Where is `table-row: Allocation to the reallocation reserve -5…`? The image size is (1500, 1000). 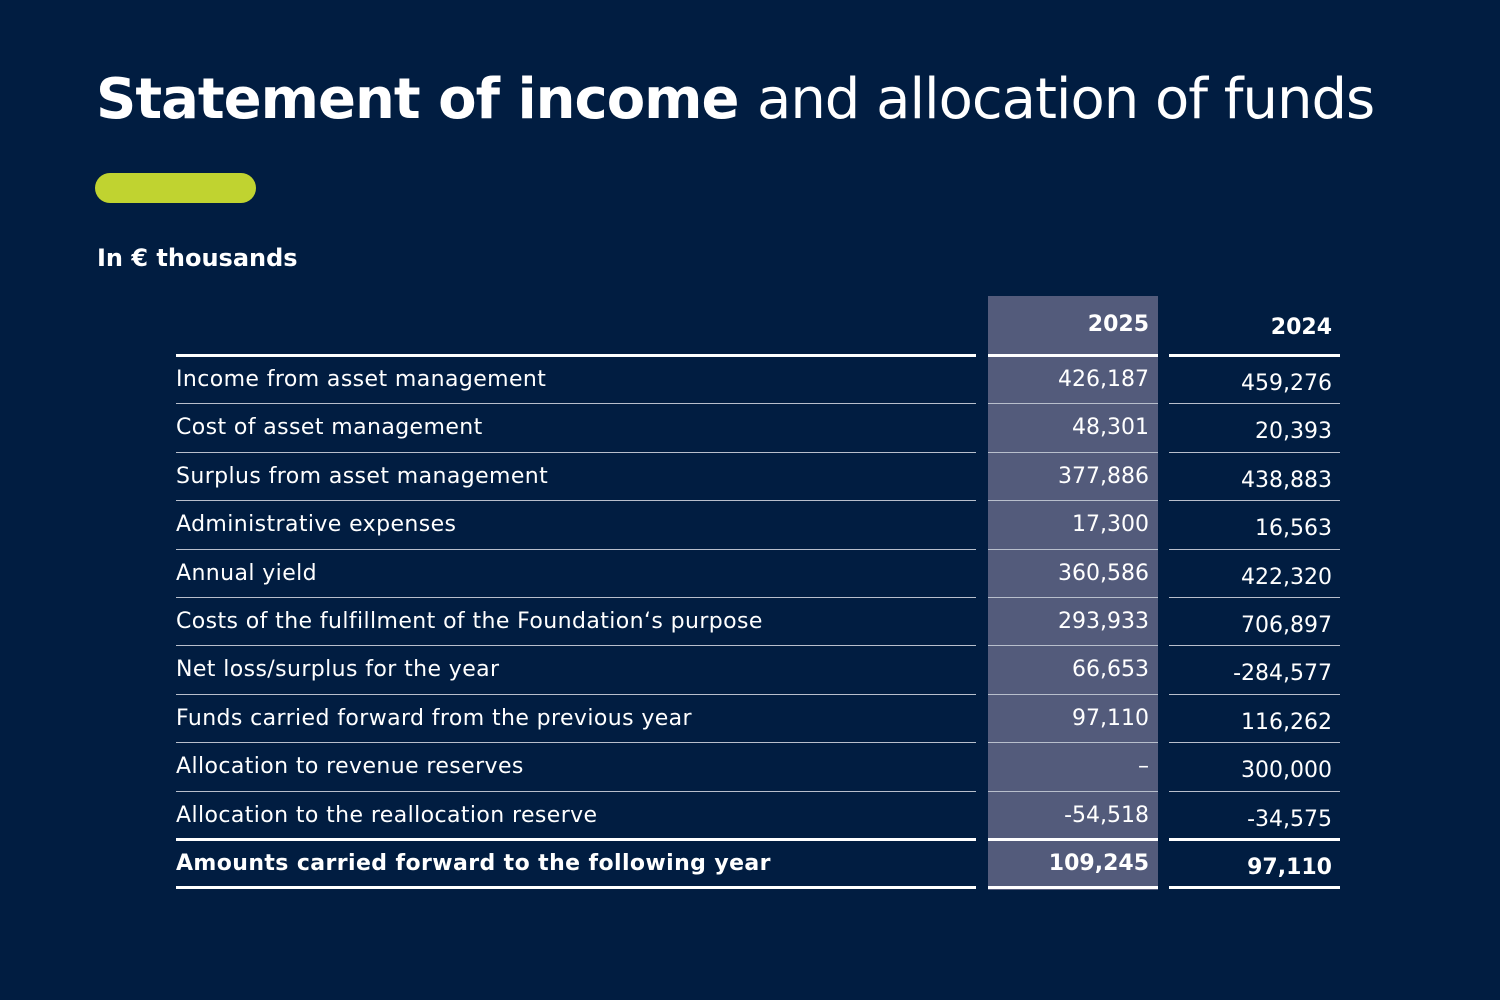 table-row: Allocation to the reallocation reserve -5… is located at coordinates (750, 817).